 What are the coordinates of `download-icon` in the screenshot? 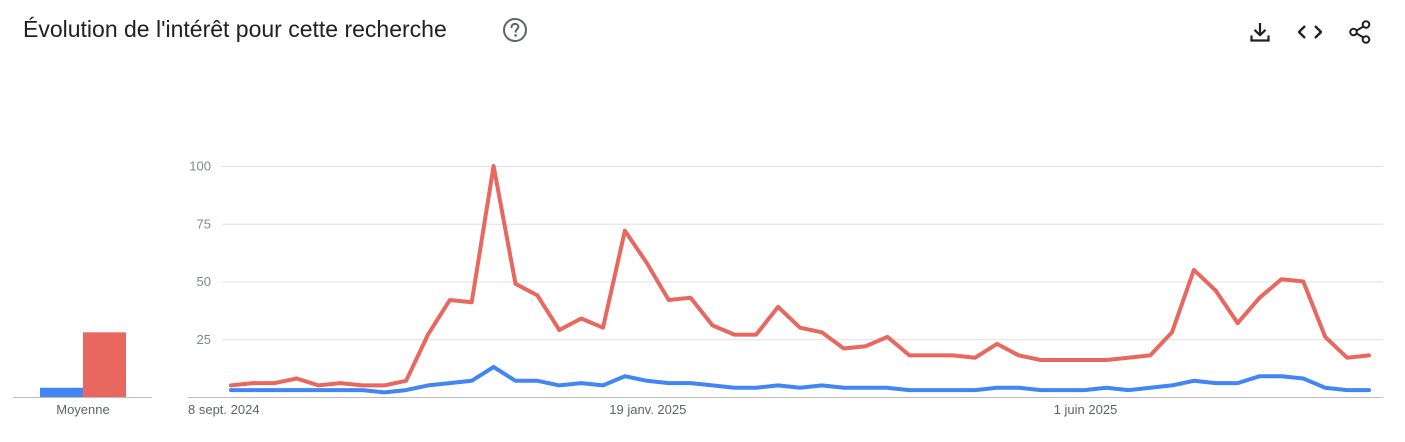 It's located at (1260, 32).